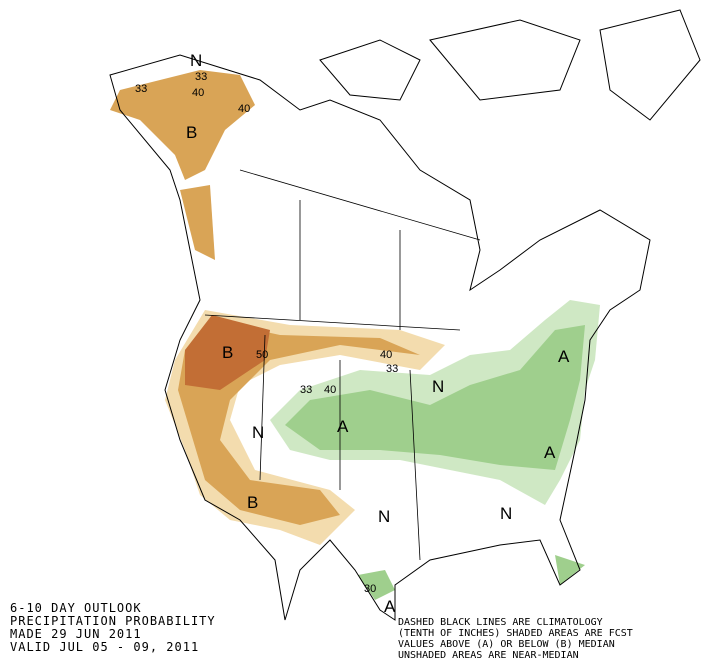 The width and height of the screenshot is (719, 668). What do you see at coordinates (500, 622) in the screenshot?
I see `legend-line: DASHED BLACK LINES ARE CLIMATOLOGY` at bounding box center [500, 622].